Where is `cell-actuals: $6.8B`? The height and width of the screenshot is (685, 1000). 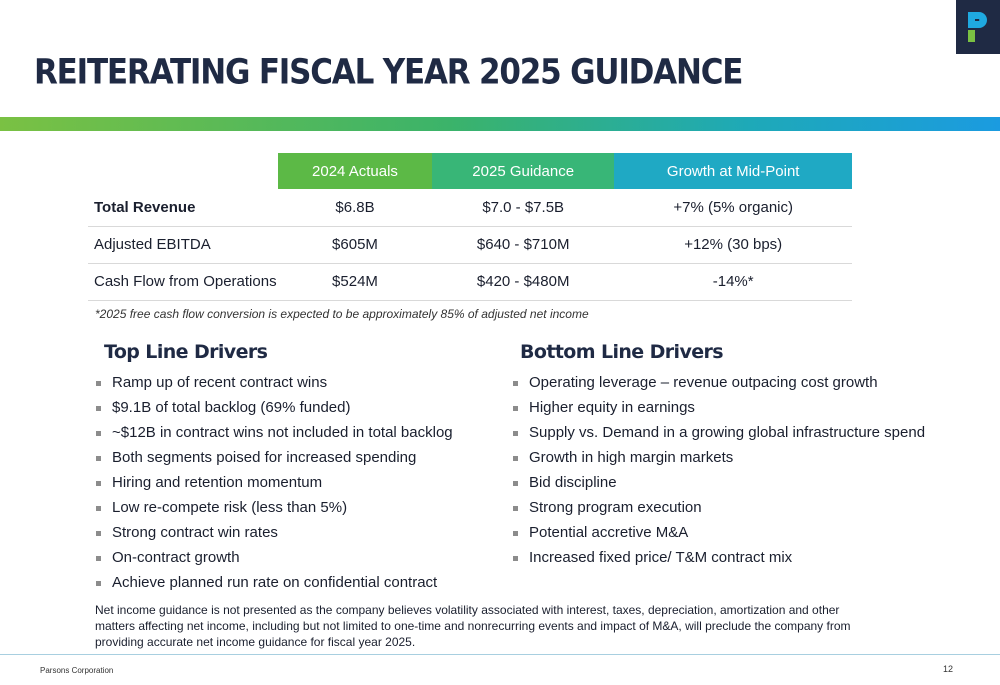 cell-actuals: $6.8B is located at coordinates (355, 208).